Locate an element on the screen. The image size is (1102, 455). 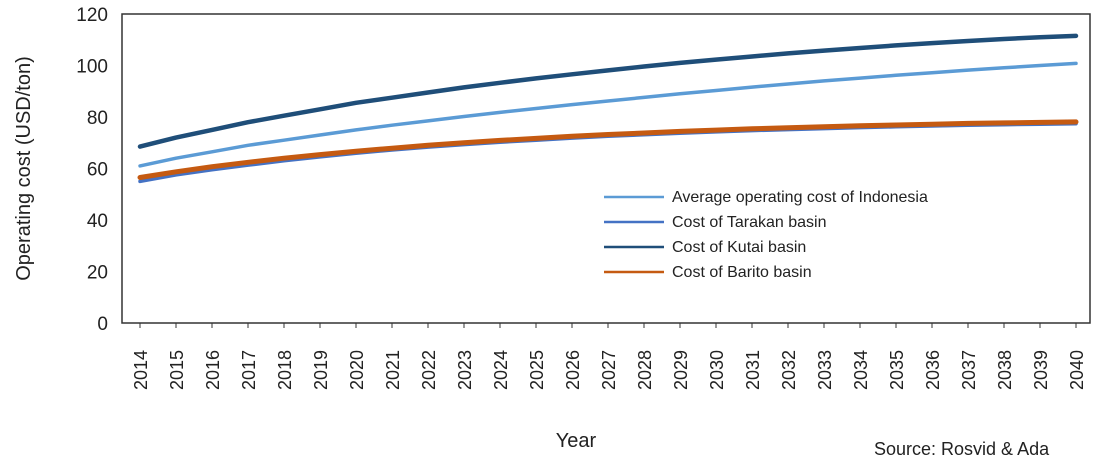
y-tick-label: 40 is located at coordinates (97, 221).